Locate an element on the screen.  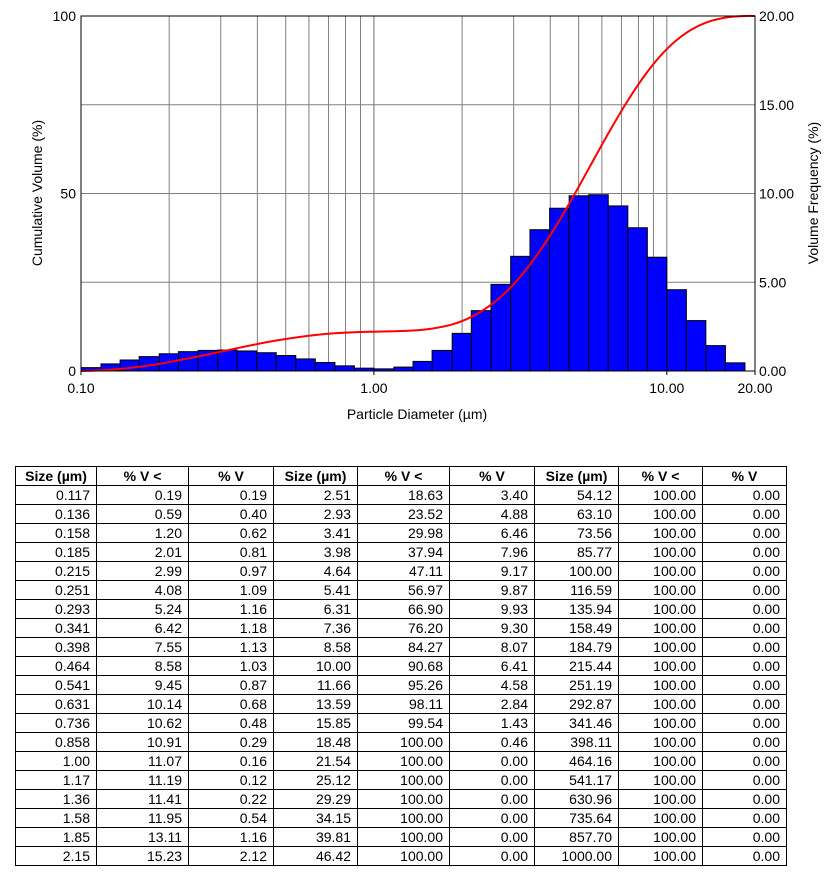
table-cell: 21.54 is located at coordinates (315, 761).